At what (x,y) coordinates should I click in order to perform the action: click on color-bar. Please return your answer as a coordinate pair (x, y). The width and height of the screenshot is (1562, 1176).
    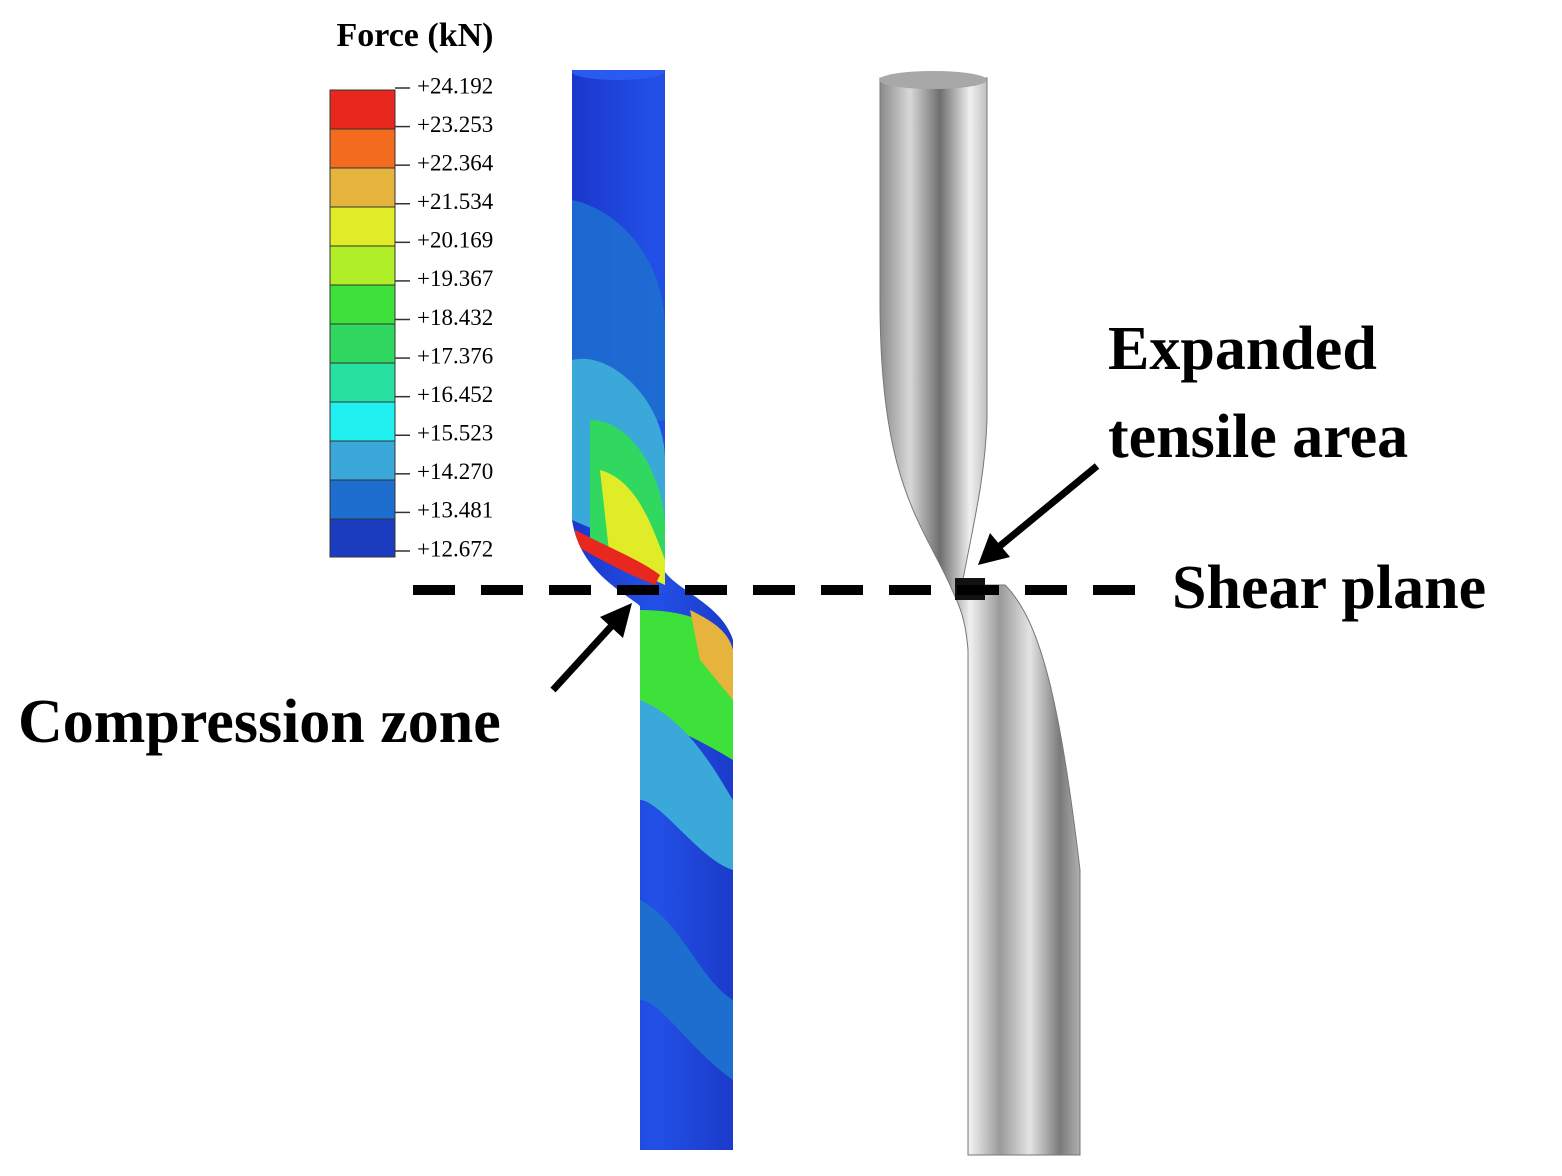
    Looking at the image, I should click on (362, 323).